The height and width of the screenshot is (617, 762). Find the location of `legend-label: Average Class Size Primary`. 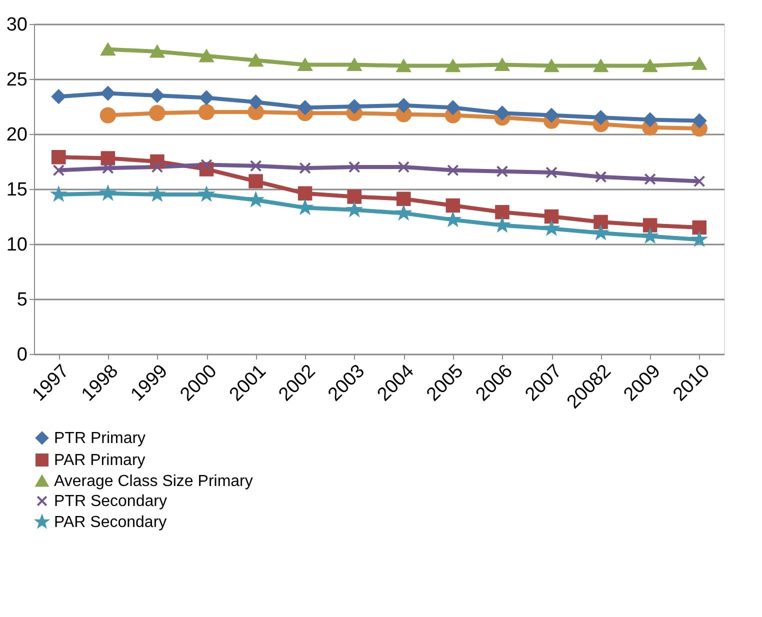

legend-label: Average Class Size Primary is located at coordinates (153, 481).